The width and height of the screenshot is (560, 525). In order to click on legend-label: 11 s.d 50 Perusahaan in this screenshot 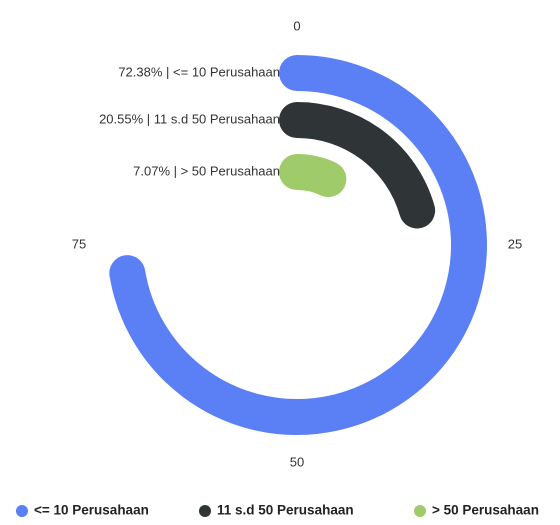, I will do `click(285, 510)`.